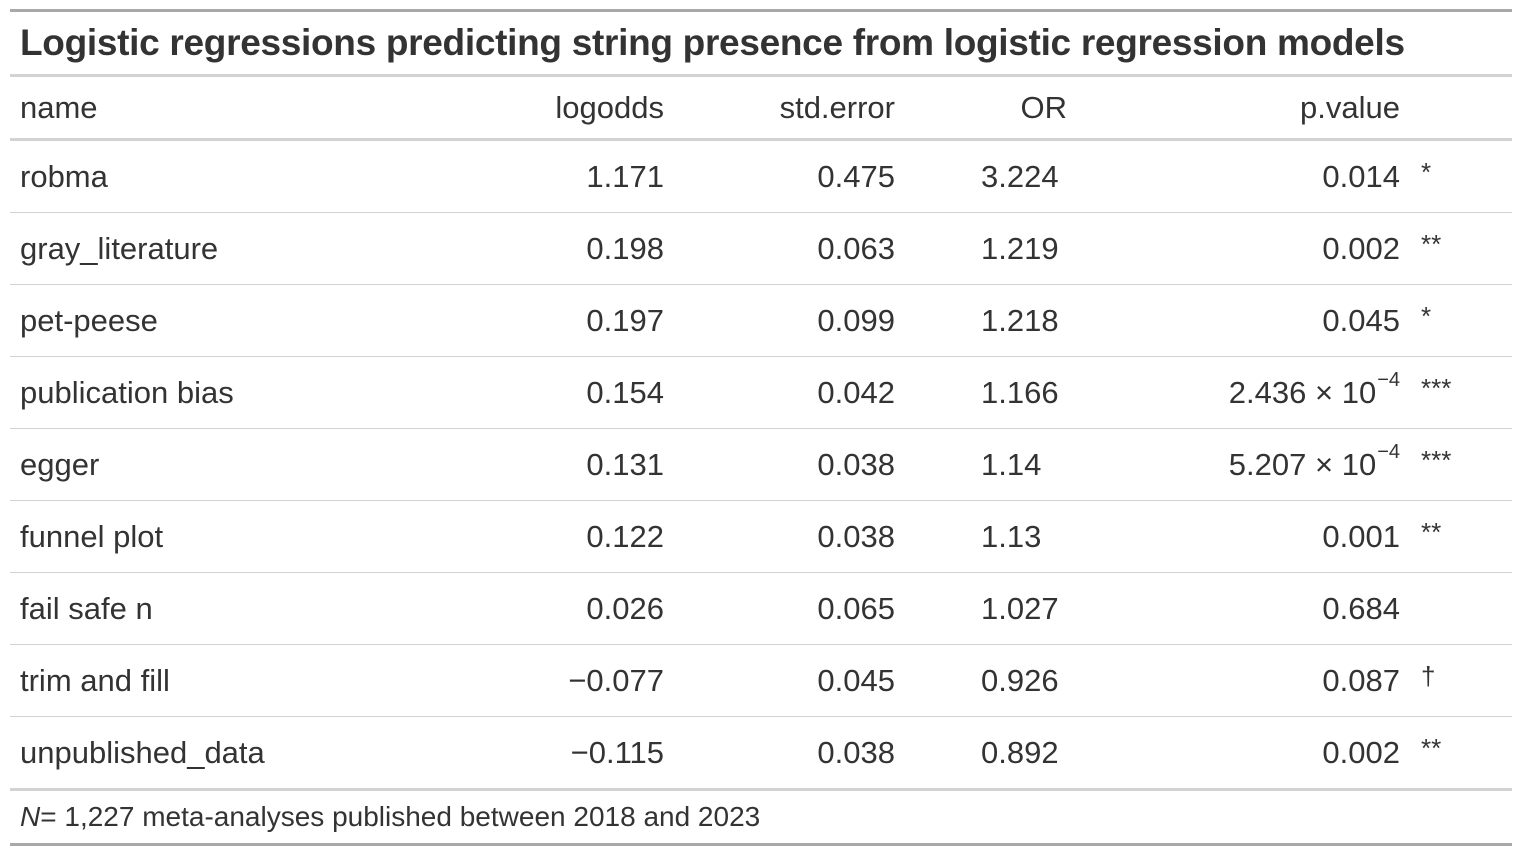 The height and width of the screenshot is (856, 1522). I want to click on cell-std-error: 0.042, so click(856, 392).